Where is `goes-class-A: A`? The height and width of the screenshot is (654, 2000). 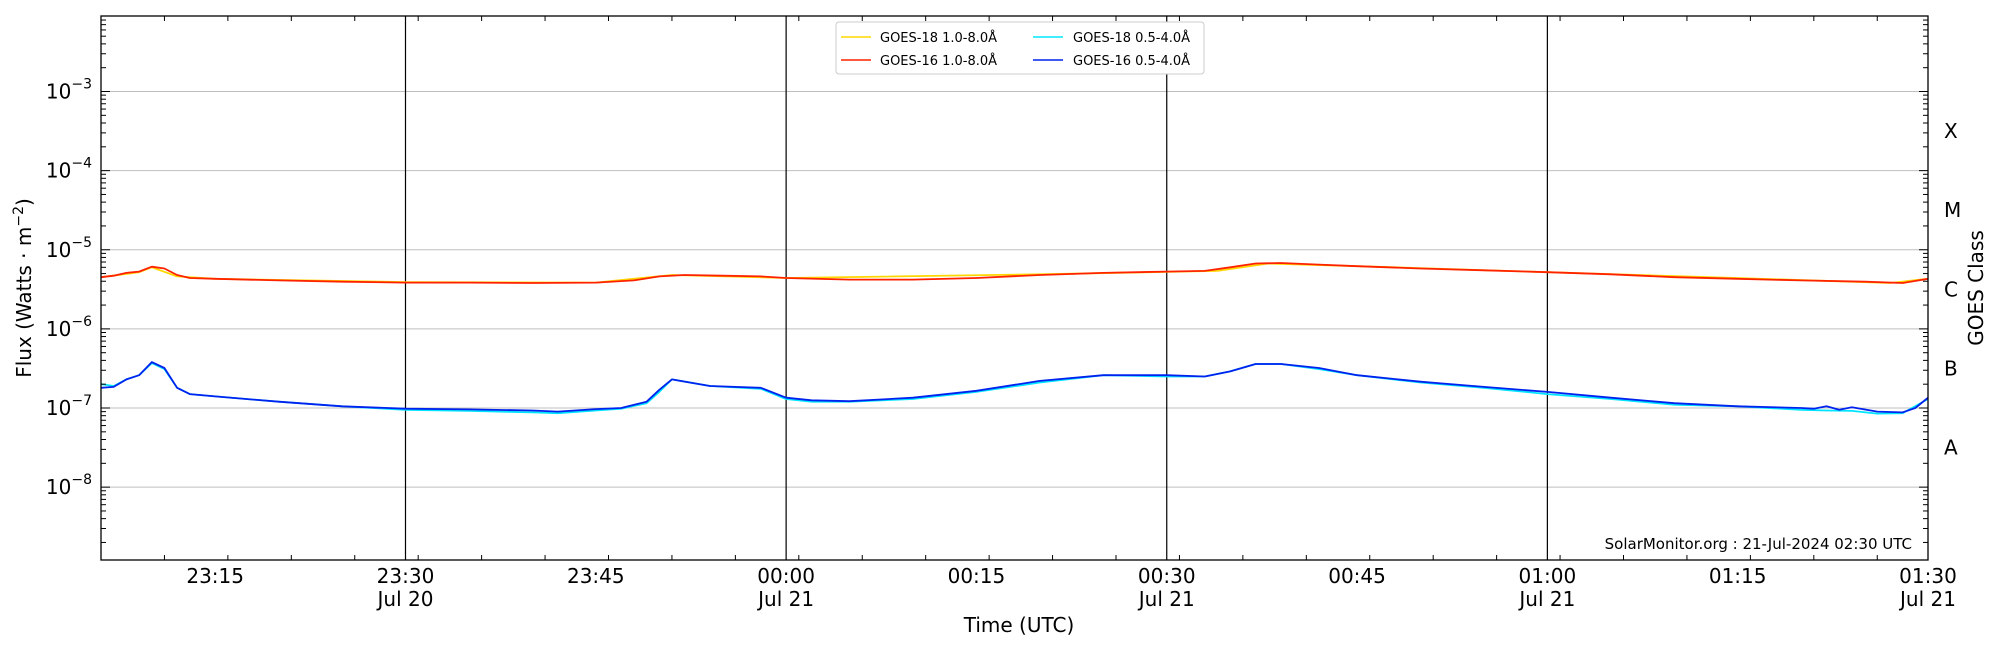 goes-class-A: A is located at coordinates (1951, 448).